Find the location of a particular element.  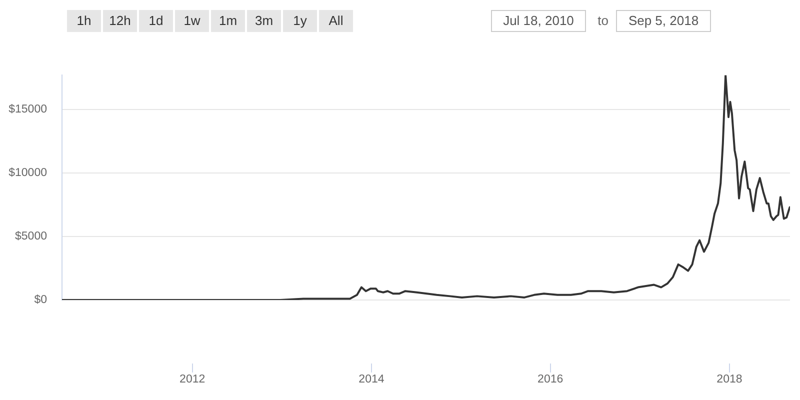

x-tick-label: 2012 is located at coordinates (193, 380).